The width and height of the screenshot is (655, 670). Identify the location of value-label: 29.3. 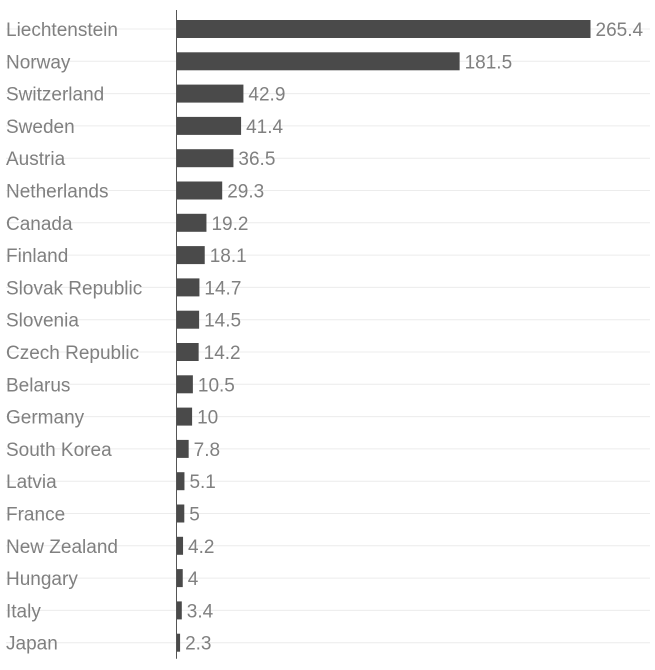
(245, 192).